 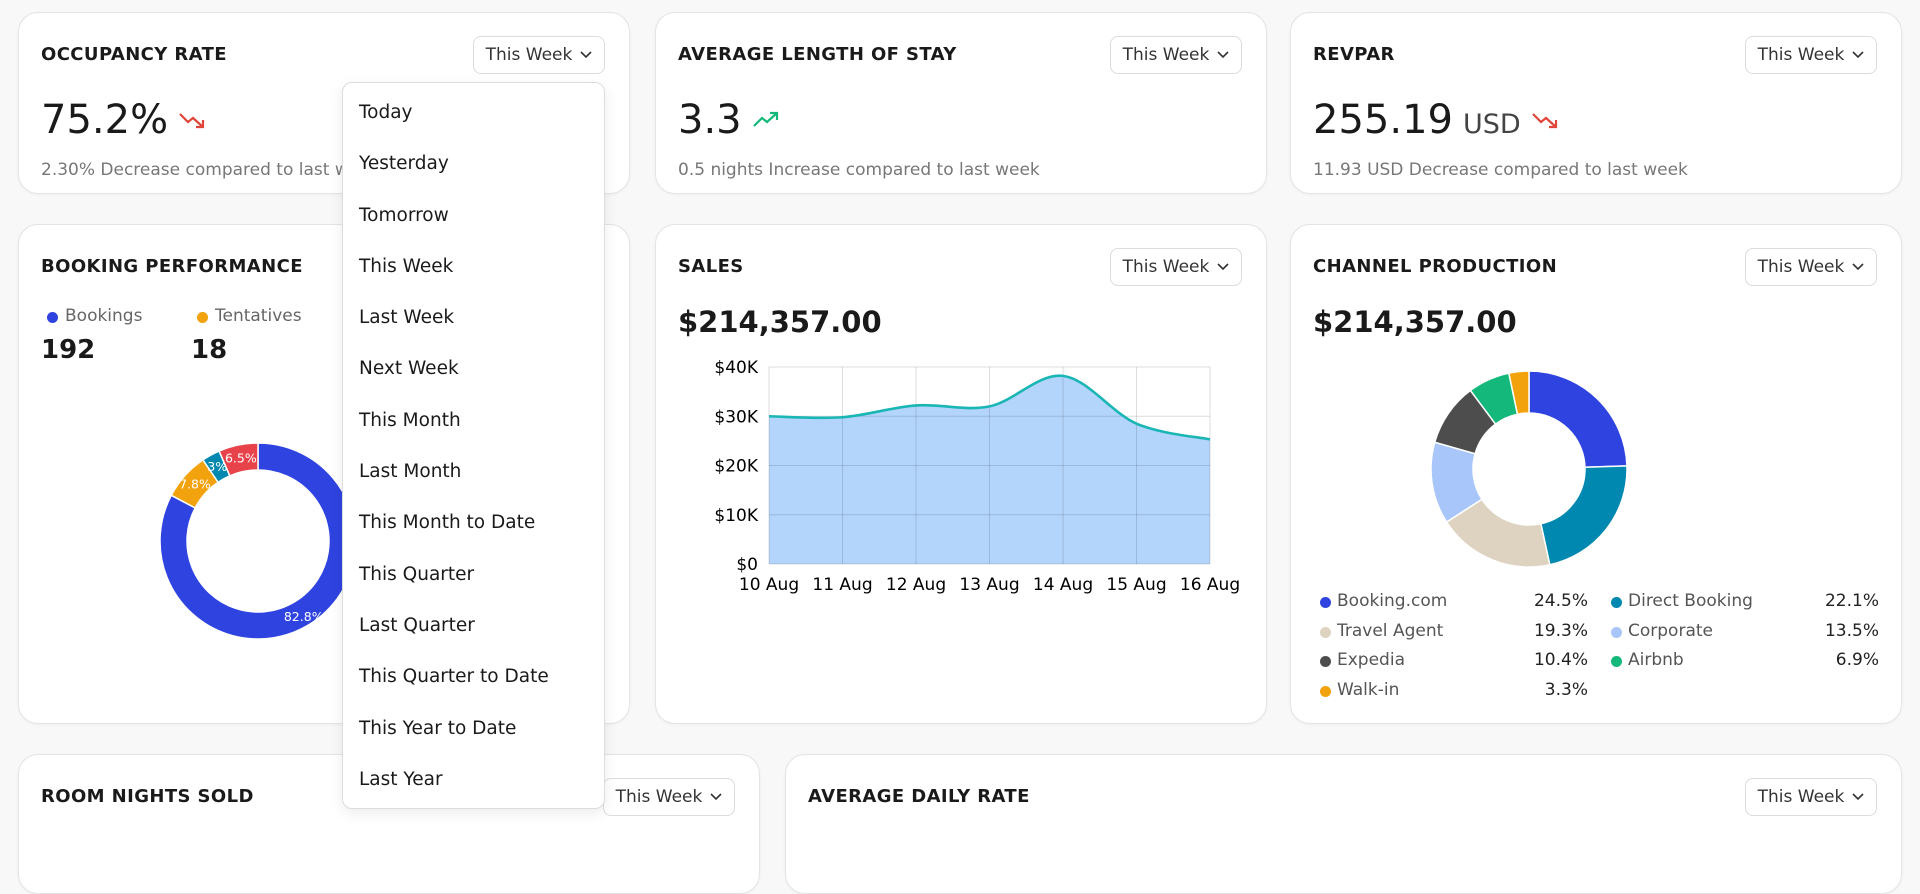 What do you see at coordinates (989, 585) in the screenshot?
I see `x-tick-label: 13 Aug` at bounding box center [989, 585].